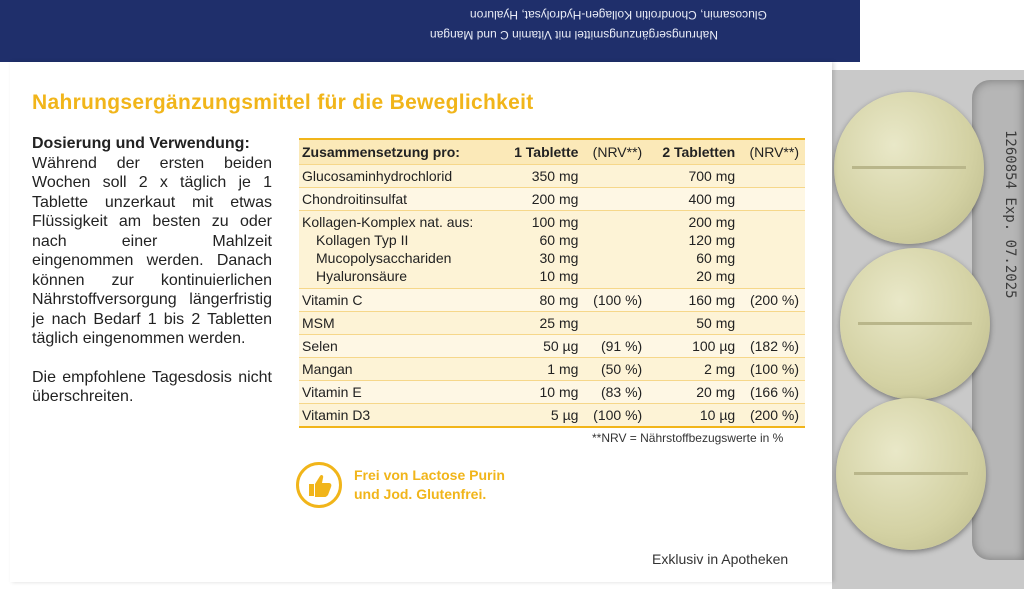  Describe the element at coordinates (693, 415) in the screenshot. I see `amount-two: 10 µg` at that location.